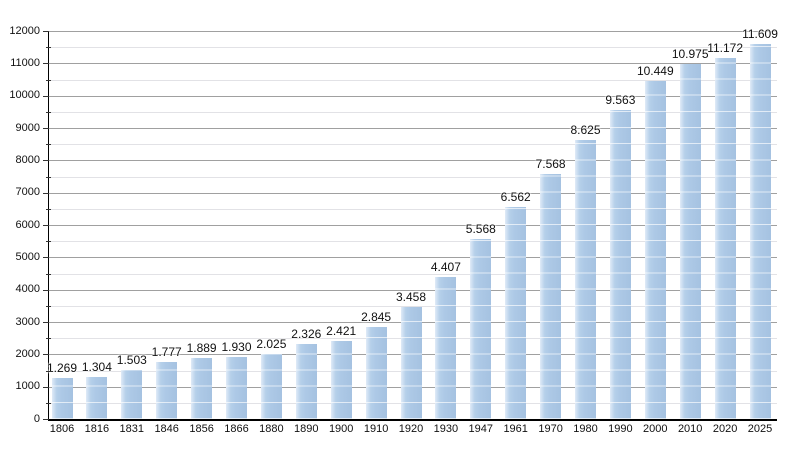  I want to click on y-tick-label: 11000, so click(25, 62).